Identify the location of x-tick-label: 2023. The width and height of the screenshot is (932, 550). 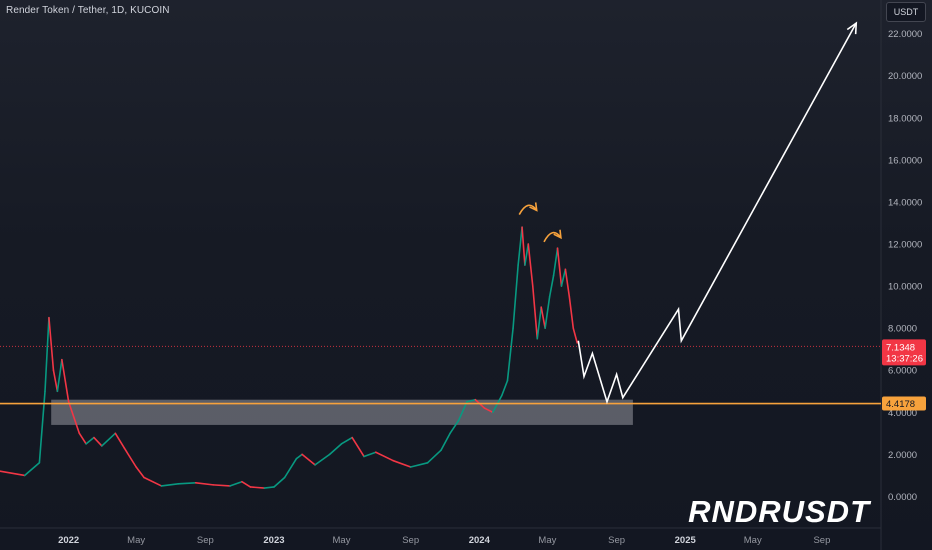
(273, 540).